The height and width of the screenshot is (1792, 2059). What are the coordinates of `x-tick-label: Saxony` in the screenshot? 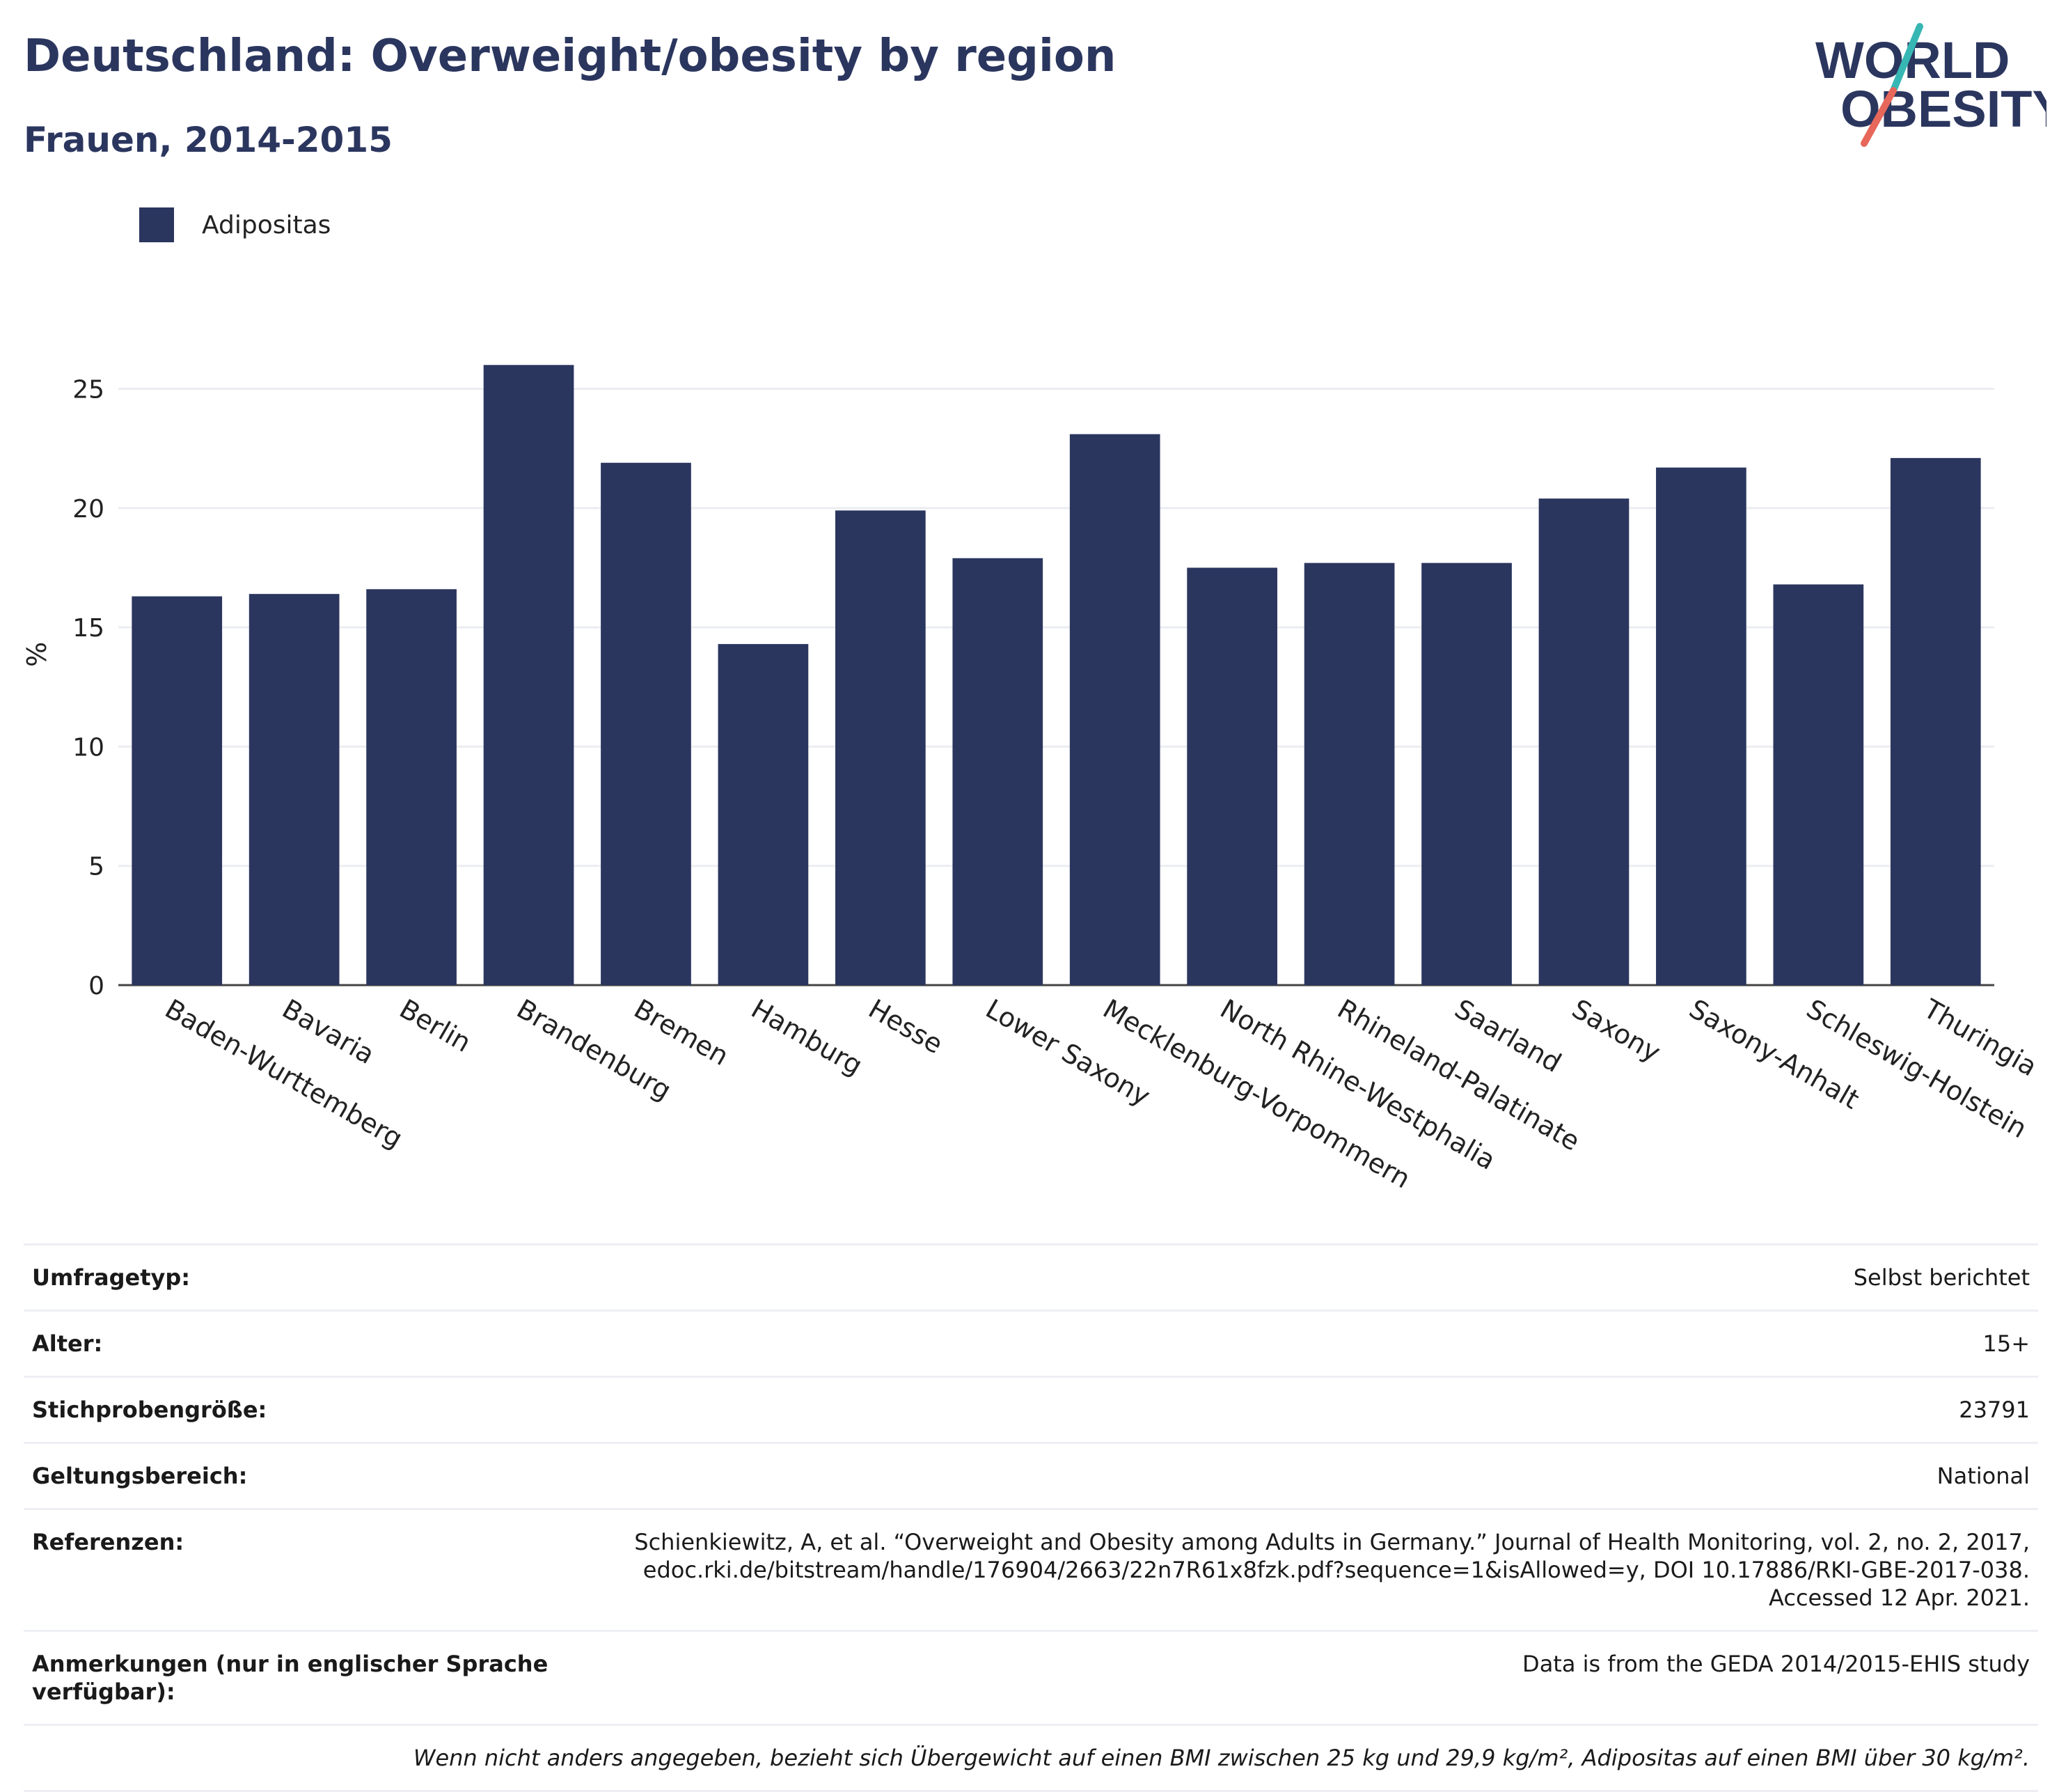 It's located at (1616, 1030).